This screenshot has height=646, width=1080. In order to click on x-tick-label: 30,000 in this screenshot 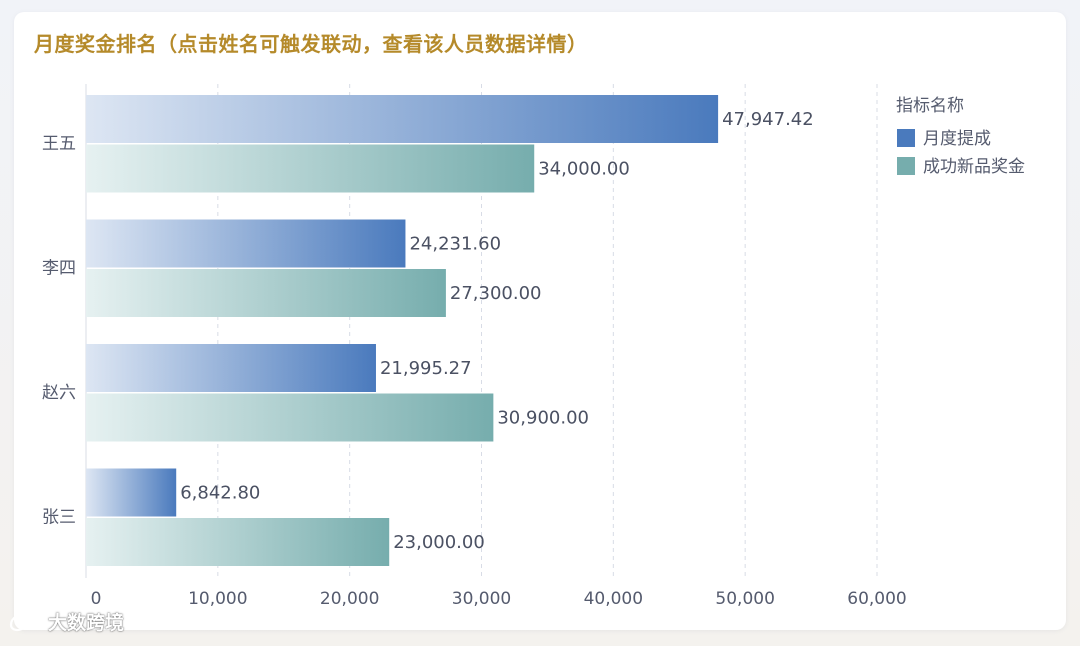, I will do `click(481, 599)`.